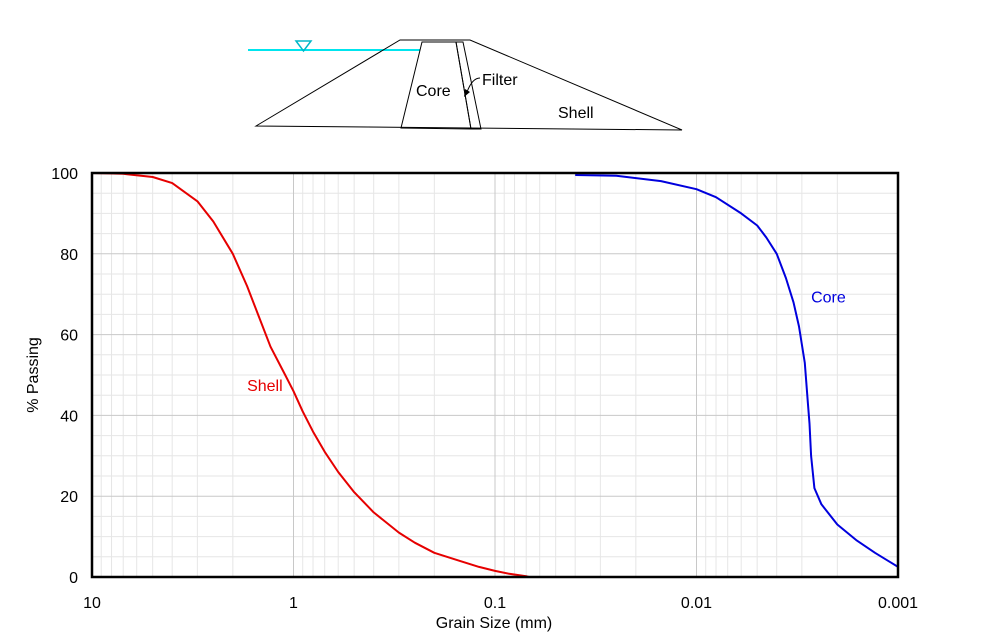 This screenshot has height=643, width=991. Describe the element at coordinates (467, 93) in the screenshot. I see `filter-pointer-arrowhead` at that location.